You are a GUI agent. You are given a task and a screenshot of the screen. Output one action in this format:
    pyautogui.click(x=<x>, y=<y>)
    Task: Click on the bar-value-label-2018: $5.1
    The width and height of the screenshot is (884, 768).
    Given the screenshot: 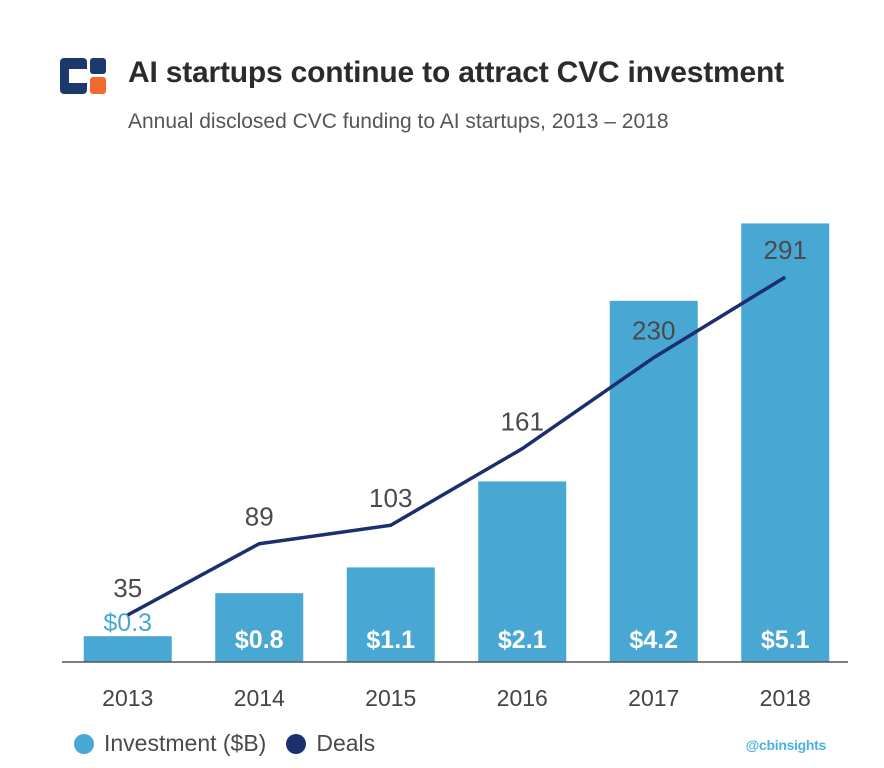 What is the action you would take?
    pyautogui.click(x=785, y=640)
    